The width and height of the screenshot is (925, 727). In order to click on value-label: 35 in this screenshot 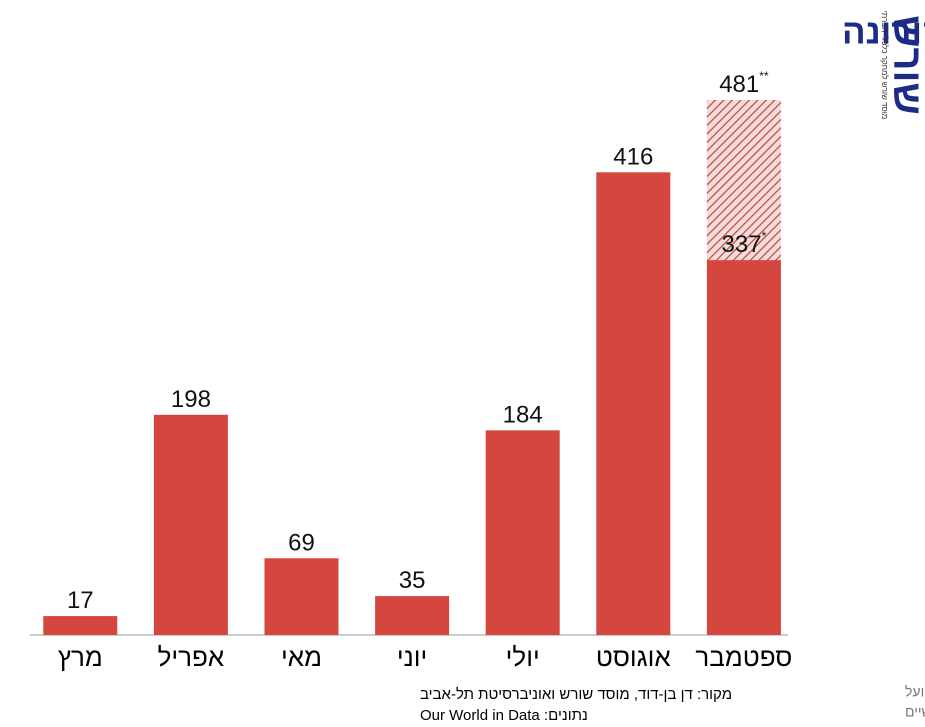, I will do `click(412, 580)`.